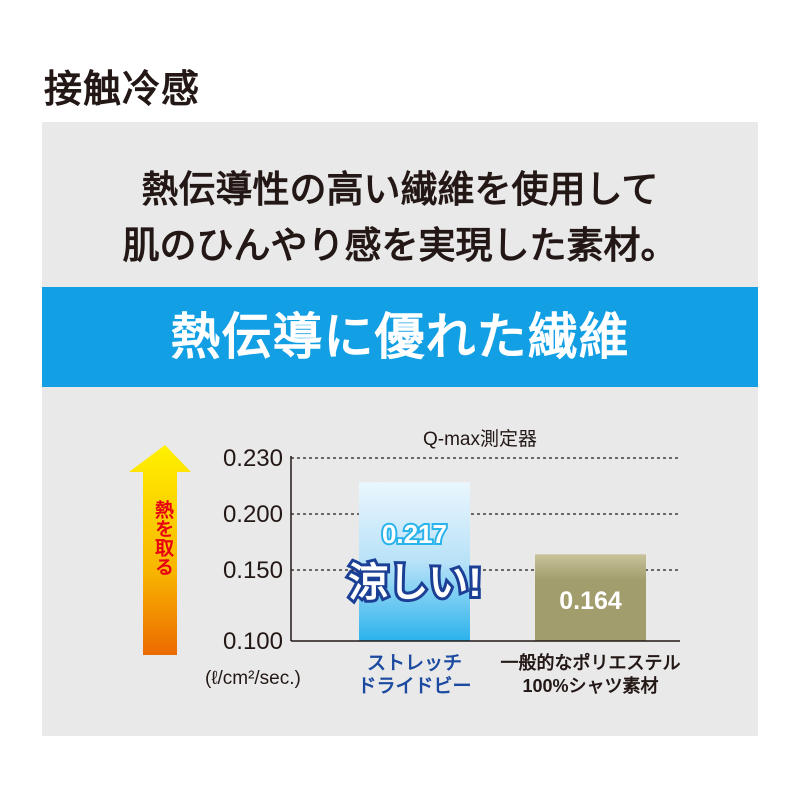  What do you see at coordinates (591, 662) in the screenshot?
I see `category-label: 一般的なポリエステル` at bounding box center [591, 662].